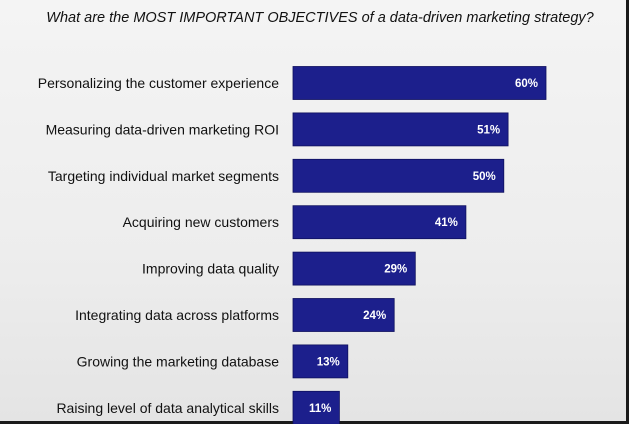  I want to click on bar-value-label-7: 13%, so click(328, 362).